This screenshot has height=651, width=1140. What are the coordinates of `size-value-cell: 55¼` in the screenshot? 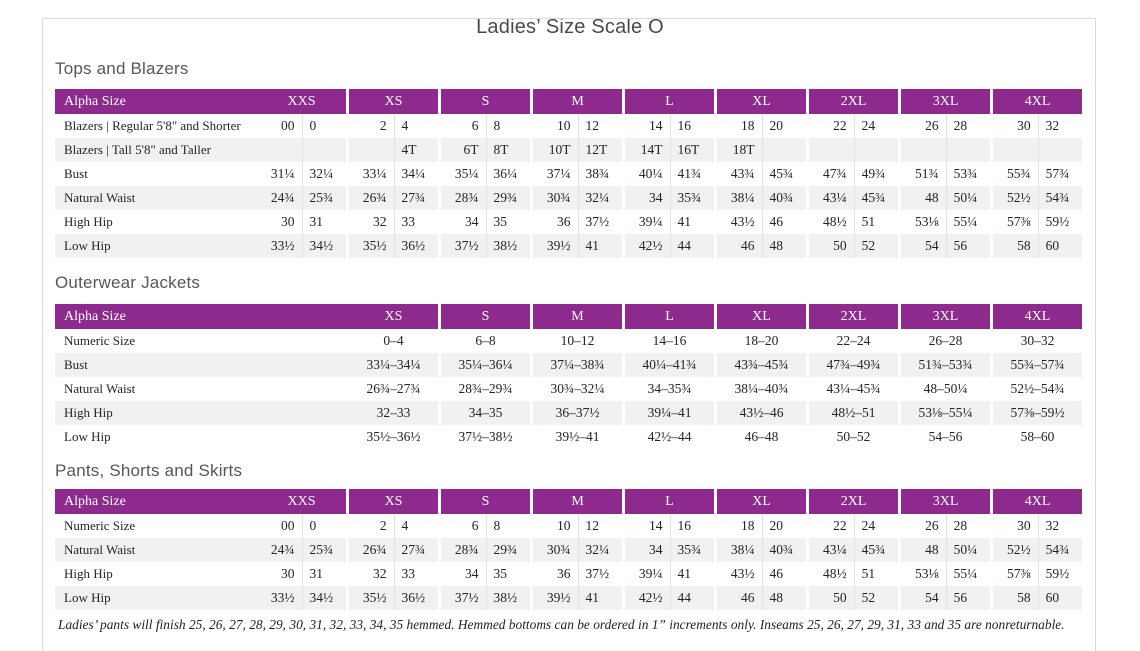 It's located at (965, 221).